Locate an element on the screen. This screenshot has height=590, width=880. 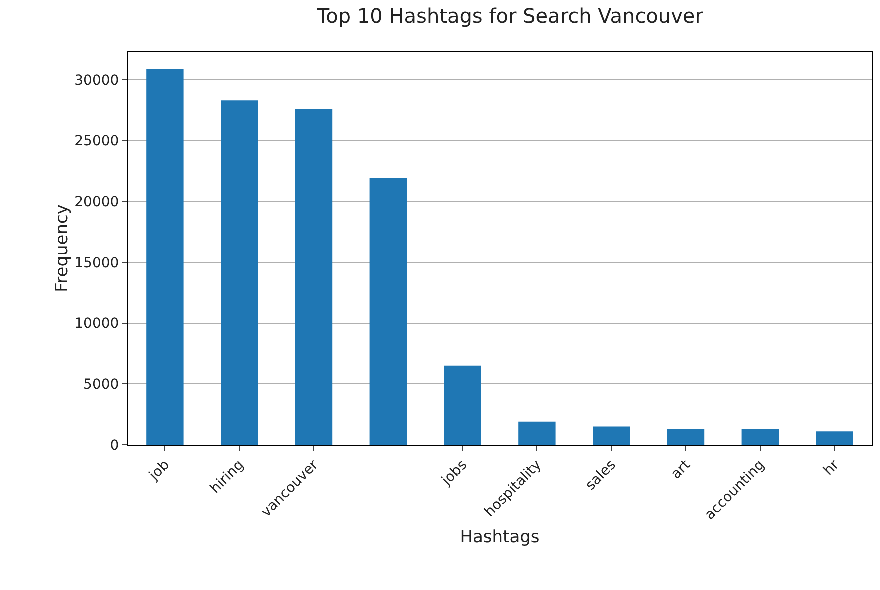
x-tick-label: hr is located at coordinates (831, 468).